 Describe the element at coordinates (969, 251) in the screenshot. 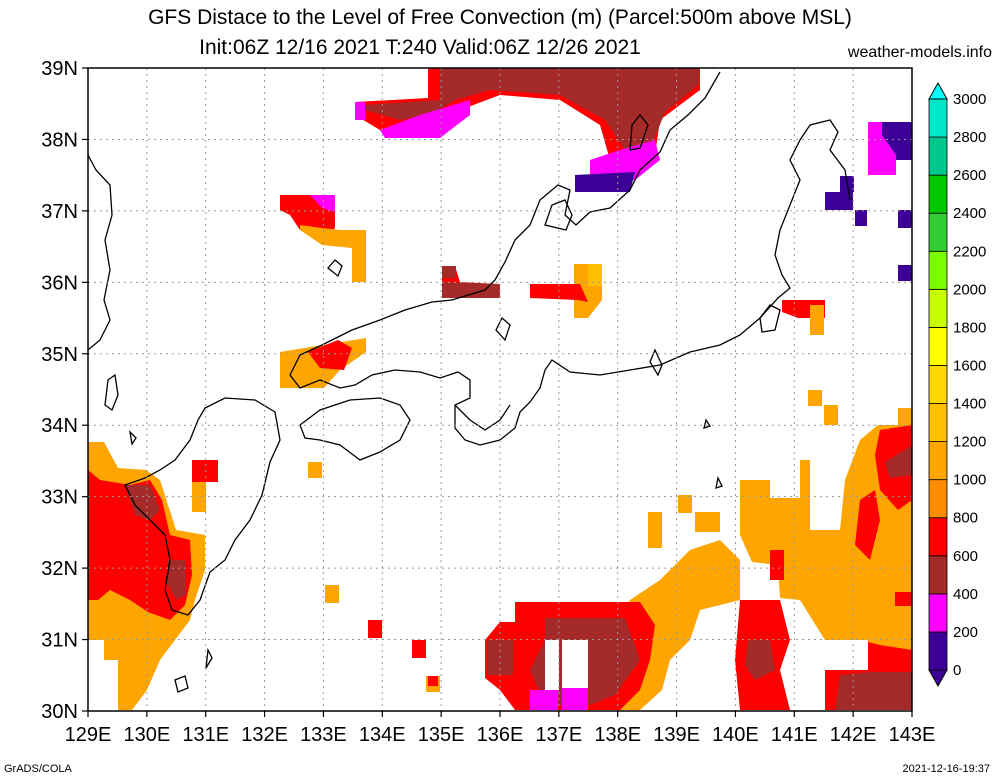

I see `colorbar-label: 2200` at that location.